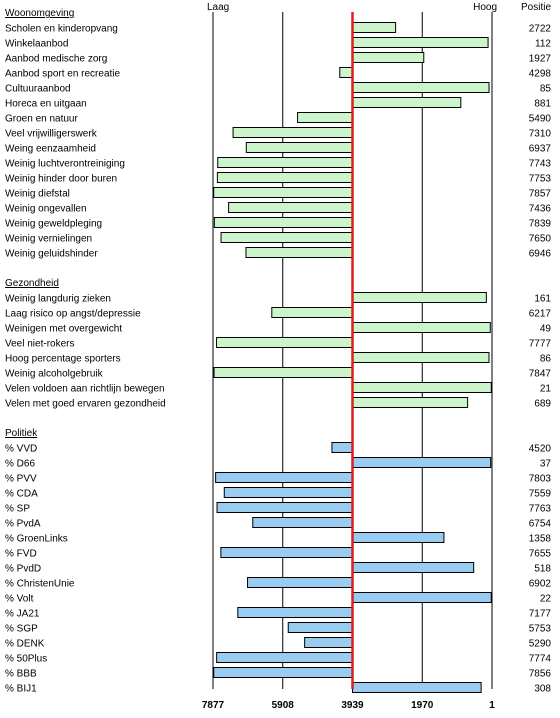 This screenshot has width=560, height=718. Describe the element at coordinates (37, 194) in the screenshot. I see `row-label: Weinig diefstal` at that location.